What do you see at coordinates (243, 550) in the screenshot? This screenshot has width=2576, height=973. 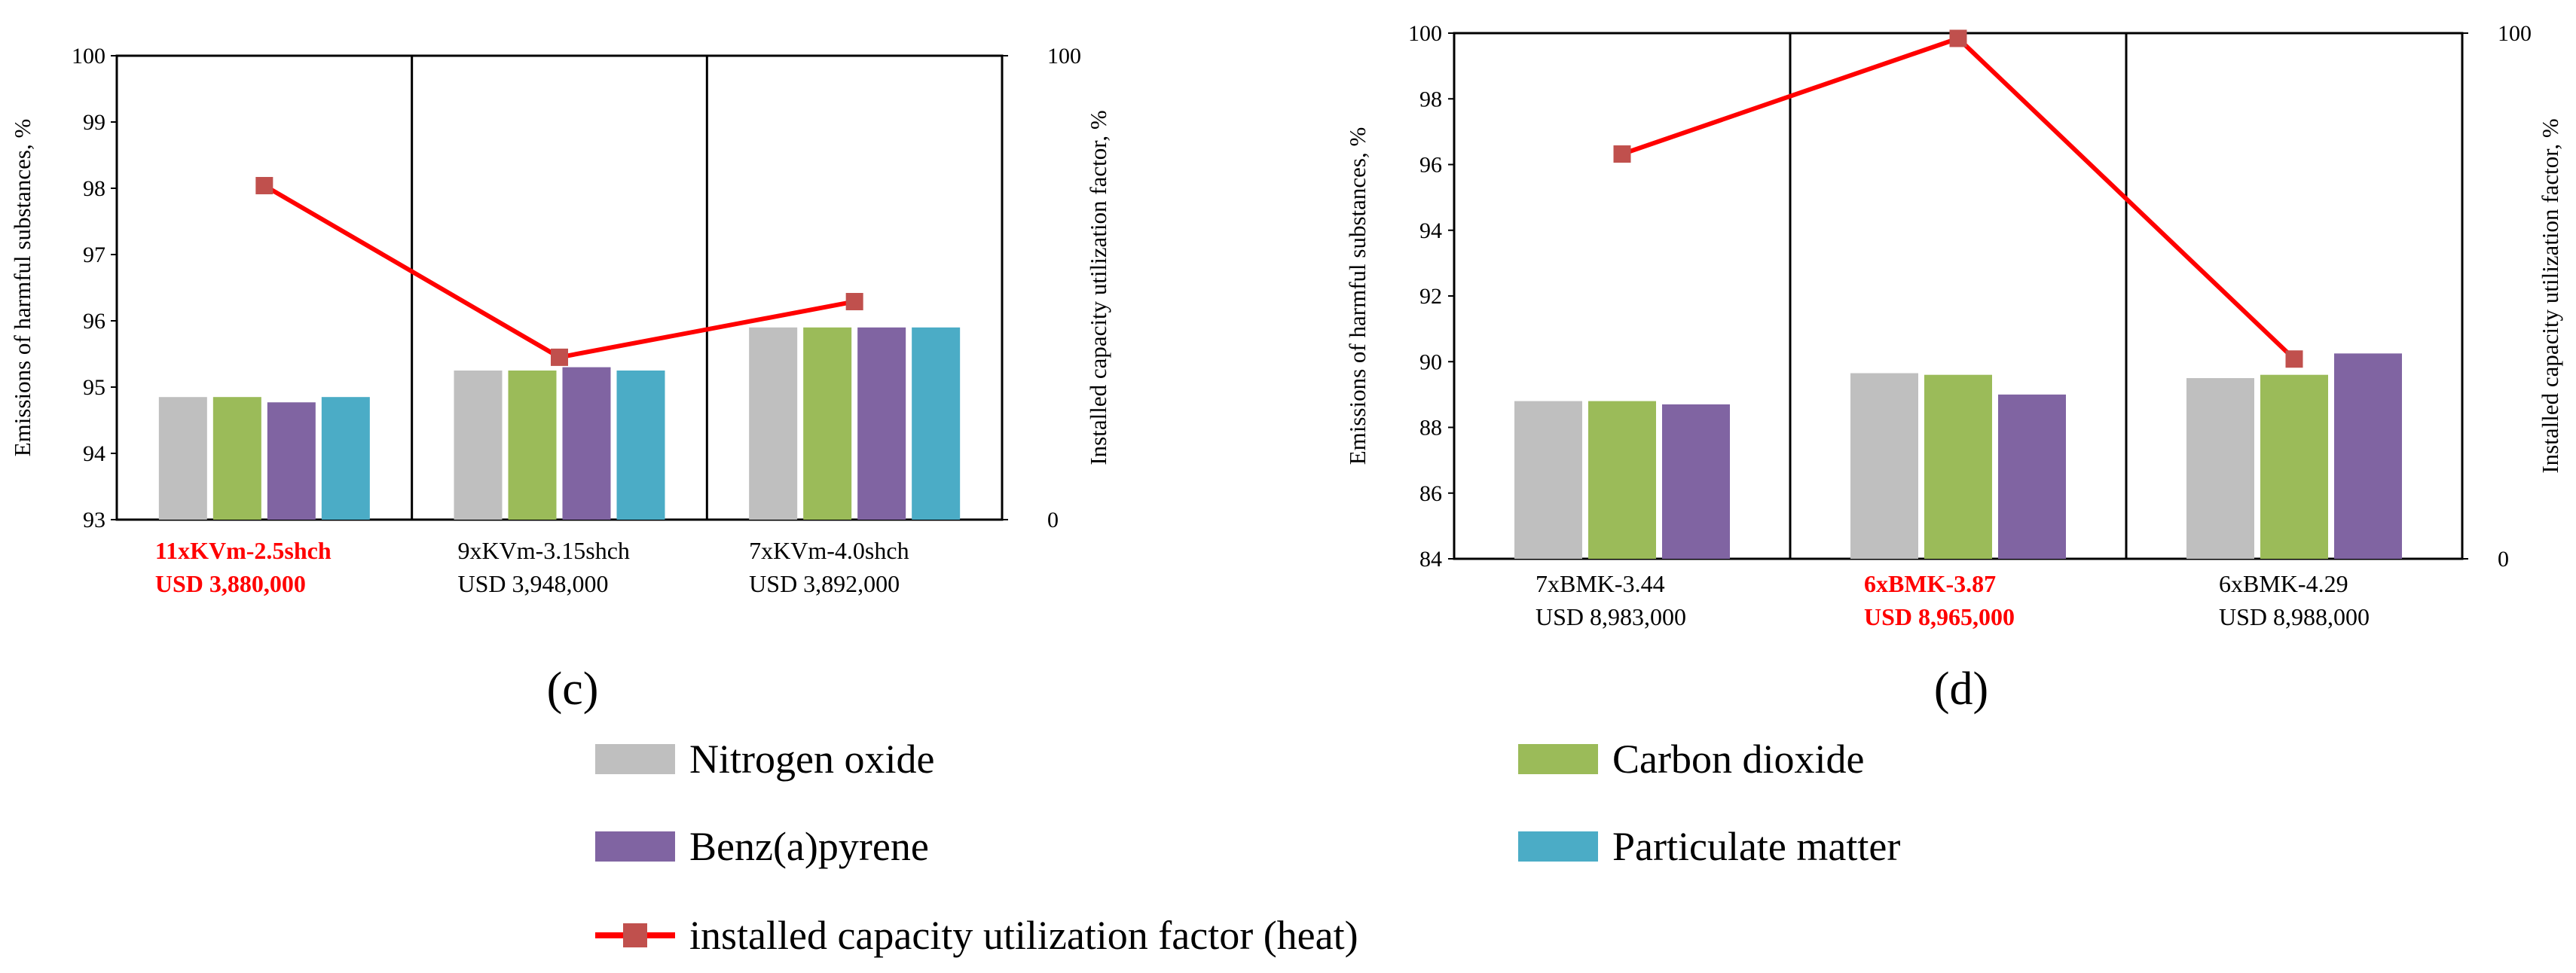 I see `category-label: 11xKVm-2.5shch` at bounding box center [243, 550].